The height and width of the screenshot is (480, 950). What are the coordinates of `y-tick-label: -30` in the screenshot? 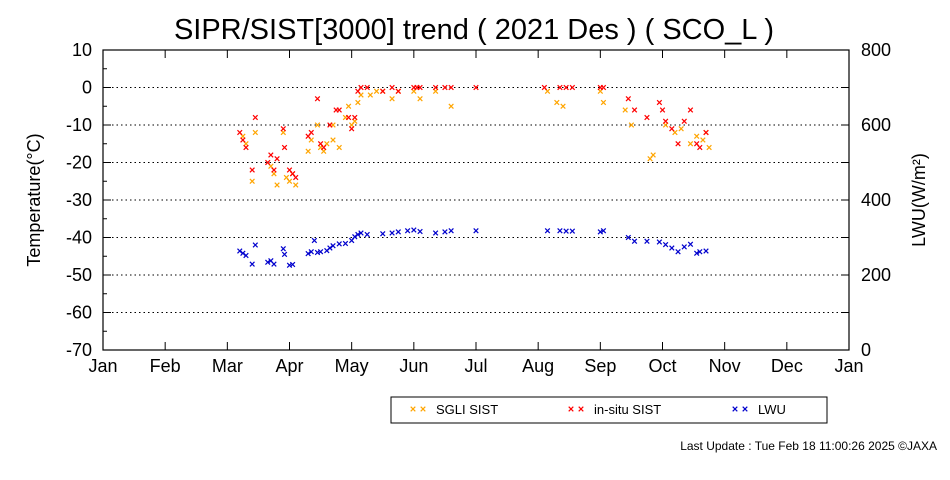 It's located at (79, 200).